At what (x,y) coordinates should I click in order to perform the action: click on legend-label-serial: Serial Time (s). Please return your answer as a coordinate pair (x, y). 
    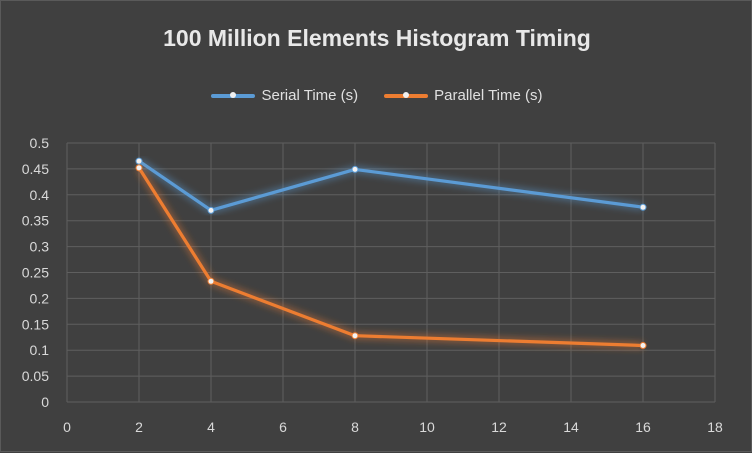
    Looking at the image, I should click on (310, 95).